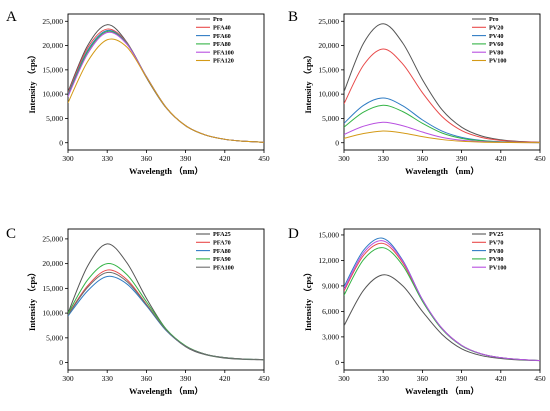  Describe the element at coordinates (442, 318) in the screenshot. I see `series-line-pv25` at that location.